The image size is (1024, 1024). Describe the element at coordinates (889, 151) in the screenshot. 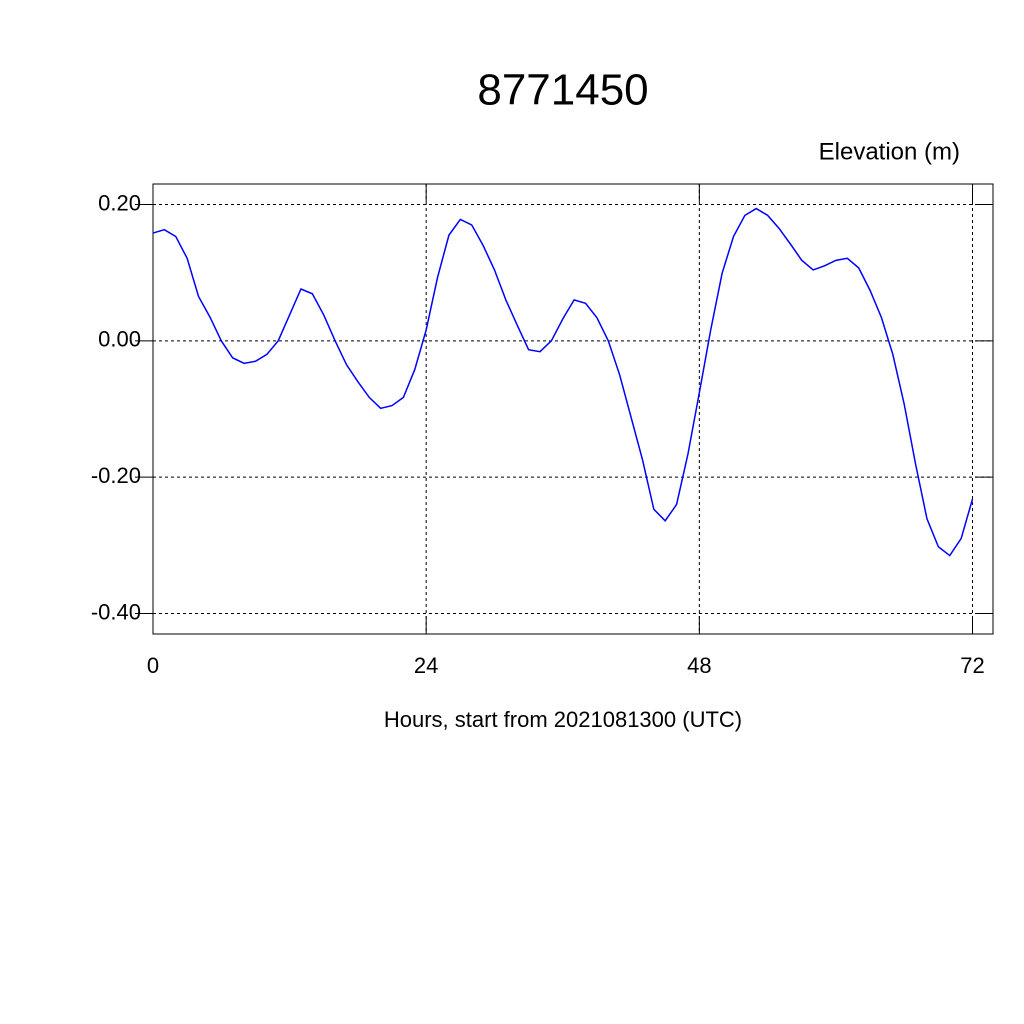

I see `subtitle: Elevation (m)` at that location.